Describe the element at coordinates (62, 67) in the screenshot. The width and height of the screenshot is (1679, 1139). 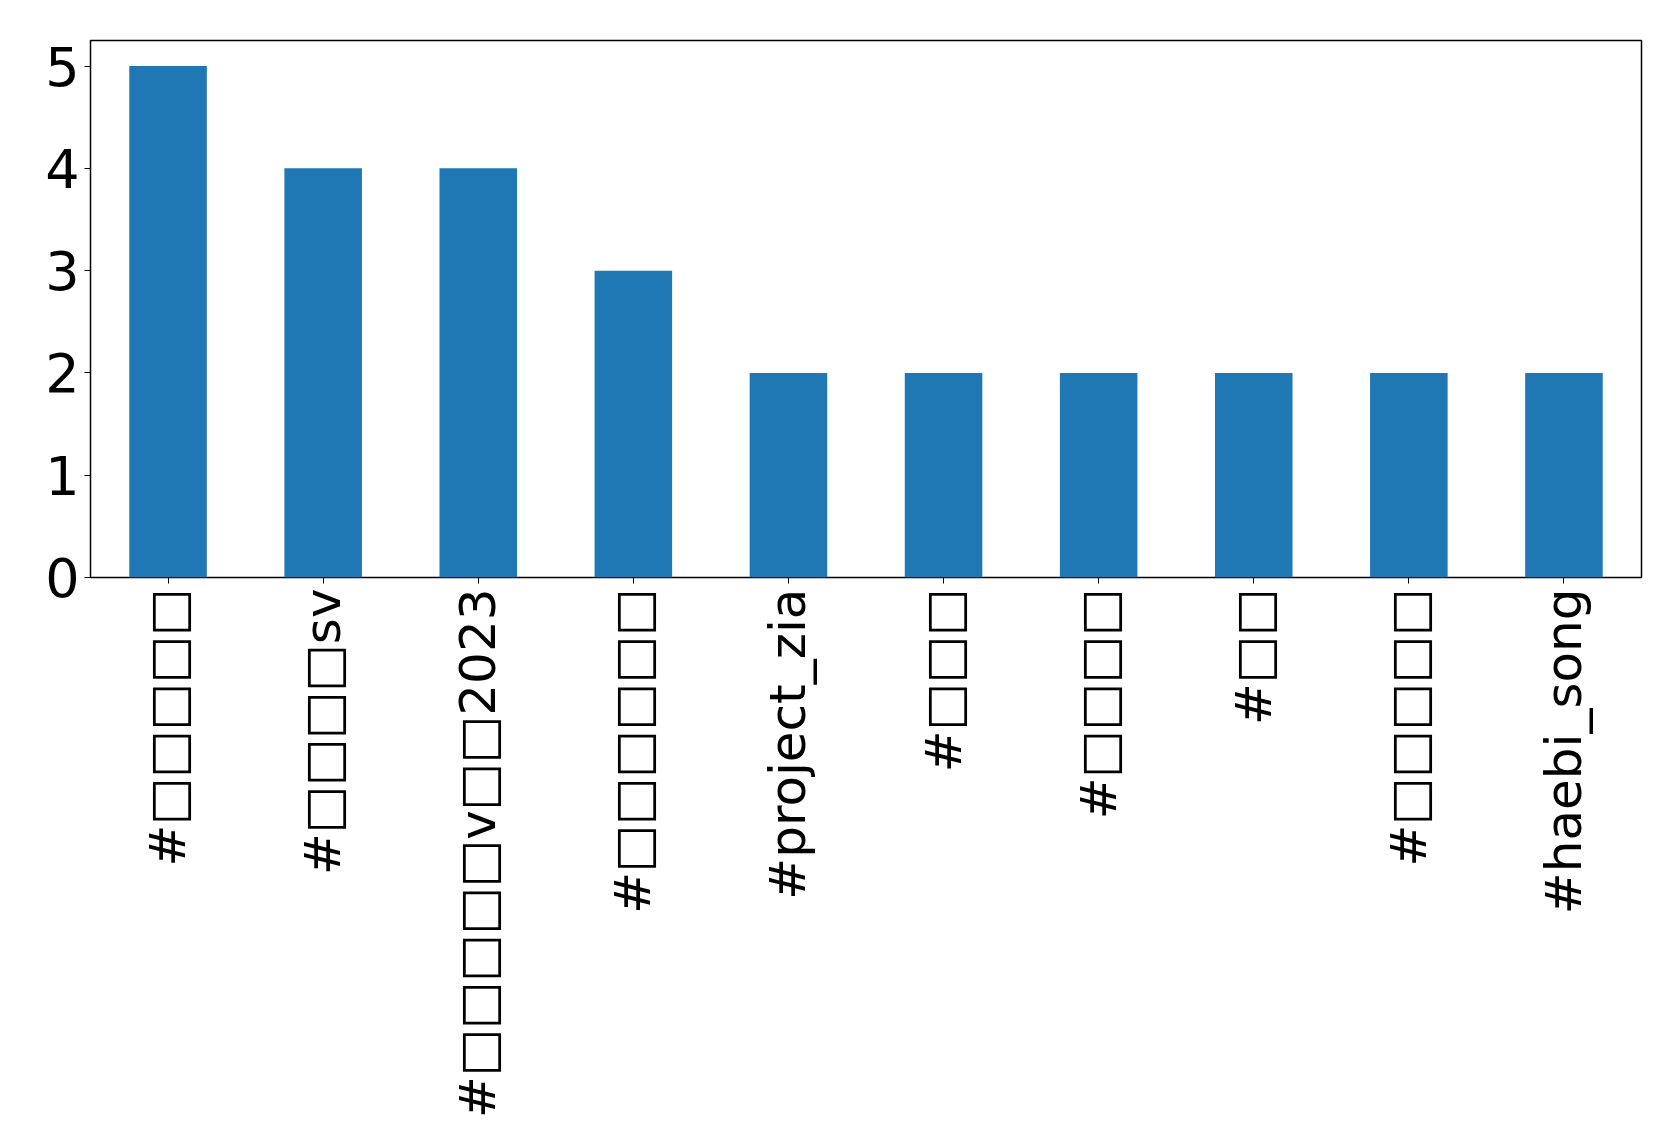
I see `y-tick-label: 5` at that location.